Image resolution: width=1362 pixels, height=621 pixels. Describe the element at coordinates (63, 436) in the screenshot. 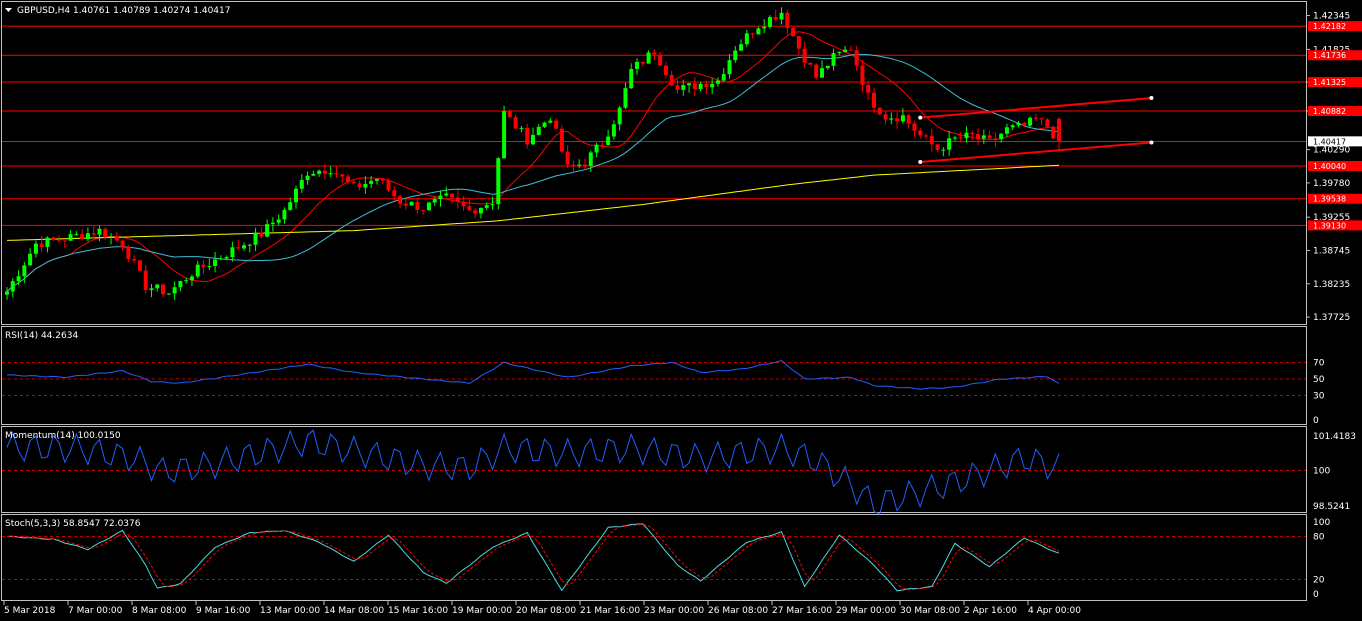

I see `momentum-title: Momentum(14) 100.0150` at that location.